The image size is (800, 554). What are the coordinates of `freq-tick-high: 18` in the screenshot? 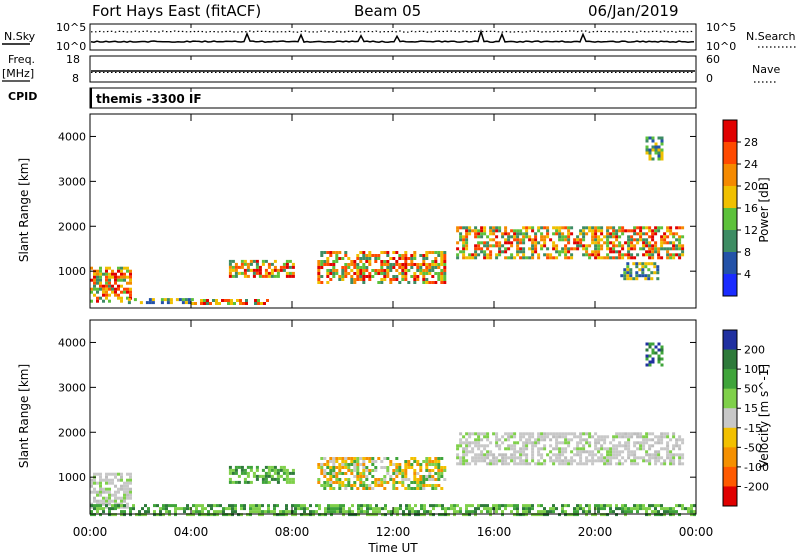 It's located at (73, 59).